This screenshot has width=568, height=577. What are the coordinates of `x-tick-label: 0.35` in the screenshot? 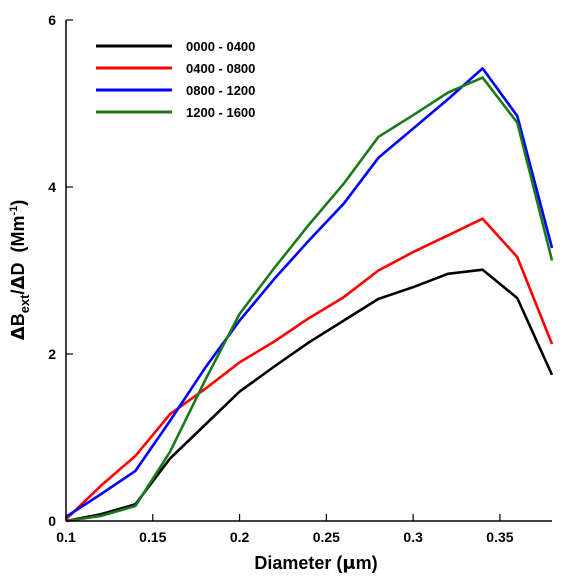 It's located at (499, 537).